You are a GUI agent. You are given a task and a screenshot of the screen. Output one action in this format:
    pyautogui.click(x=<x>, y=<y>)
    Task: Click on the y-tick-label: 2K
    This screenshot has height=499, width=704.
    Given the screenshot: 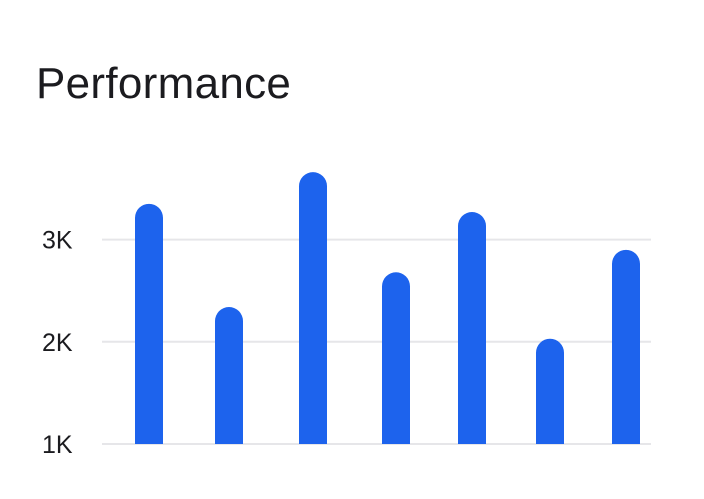 What is the action you would take?
    pyautogui.click(x=57, y=343)
    